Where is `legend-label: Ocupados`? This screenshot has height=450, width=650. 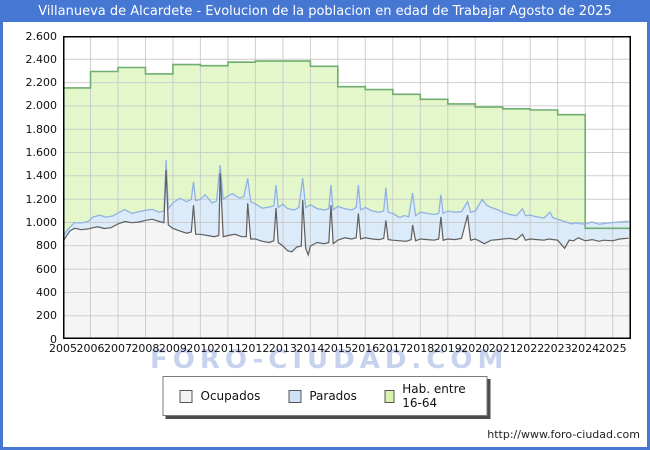
legend-label: Ocupados is located at coordinates (230, 396).